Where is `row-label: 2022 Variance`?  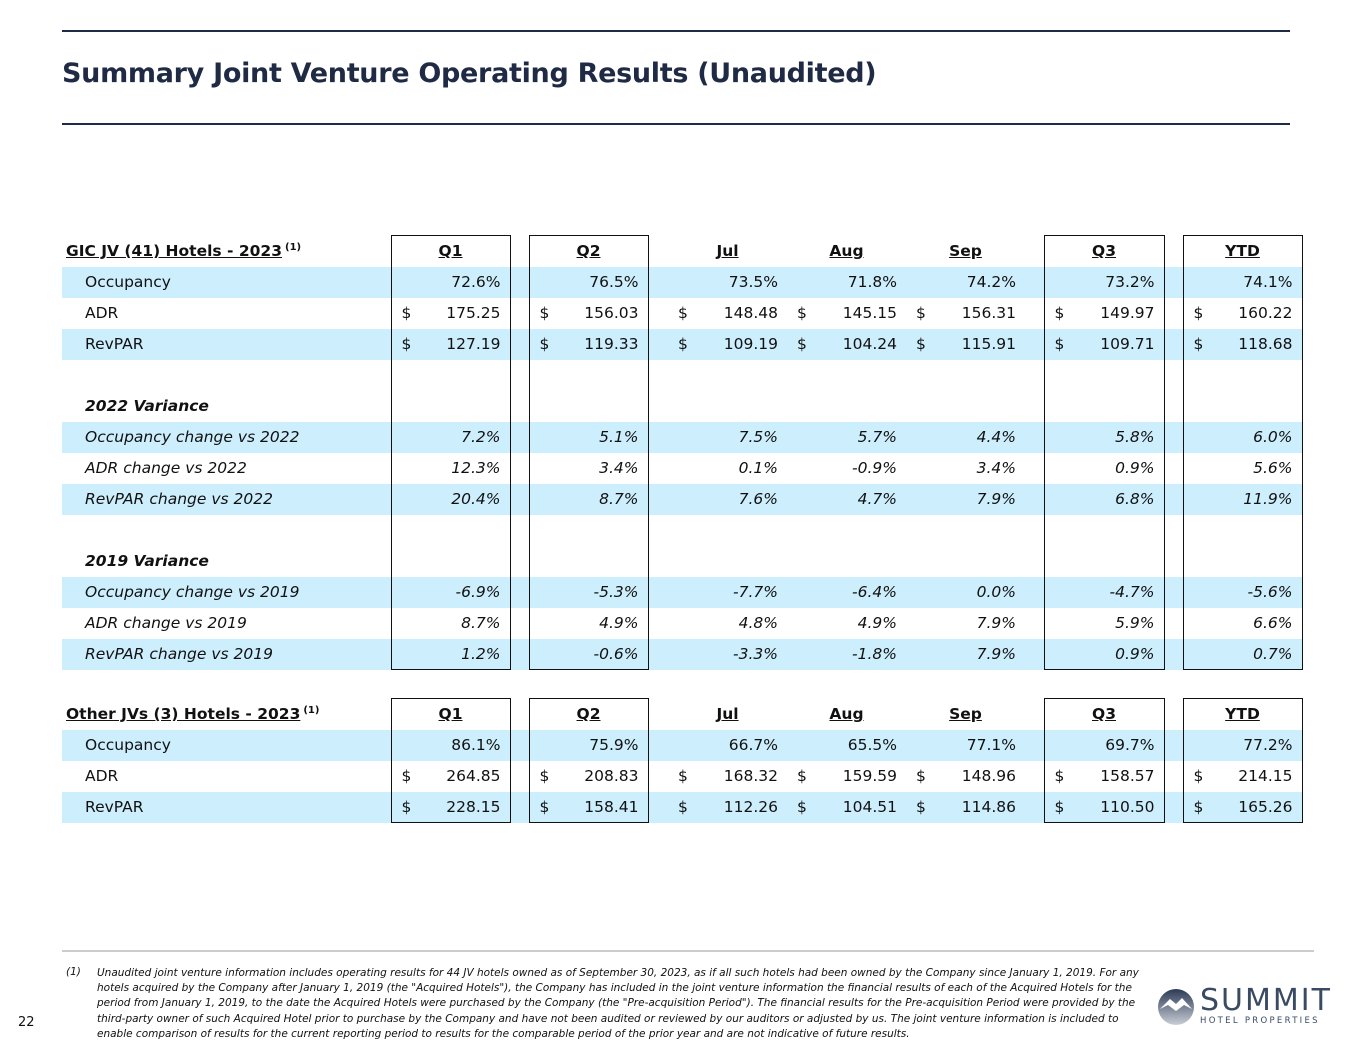
row-label: 2022 Variance is located at coordinates (147, 406).